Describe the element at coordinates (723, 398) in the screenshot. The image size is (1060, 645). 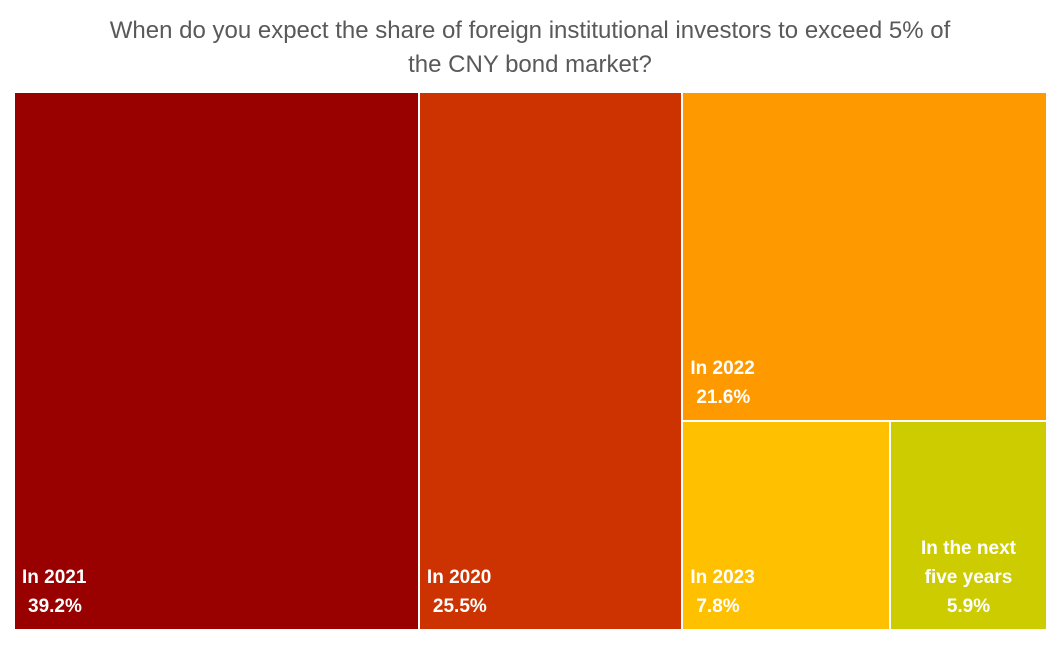
I see `tile-value-label: 21.6%` at that location.